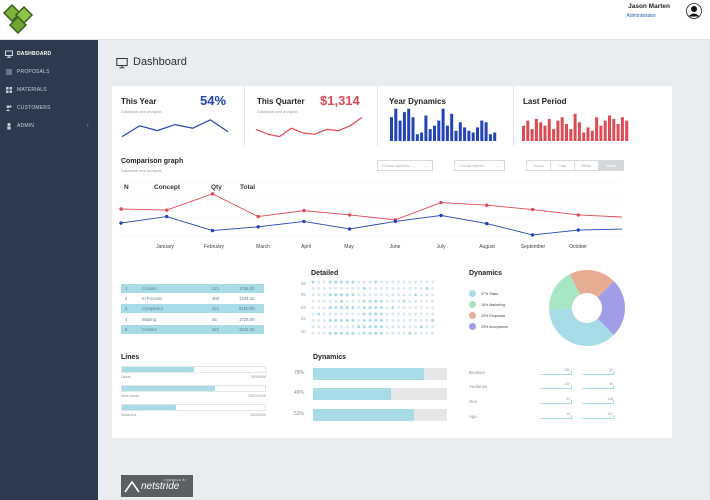 This screenshot has width=710, height=500. Describe the element at coordinates (192, 288) in the screenshot. I see `table-row: 1 Custom 121 1745.00` at that location.